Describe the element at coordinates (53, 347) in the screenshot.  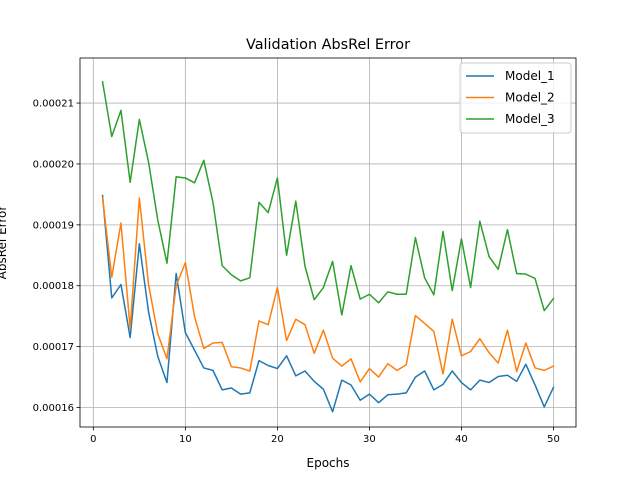
I see `y-tick-label: 0.00017` at that location.